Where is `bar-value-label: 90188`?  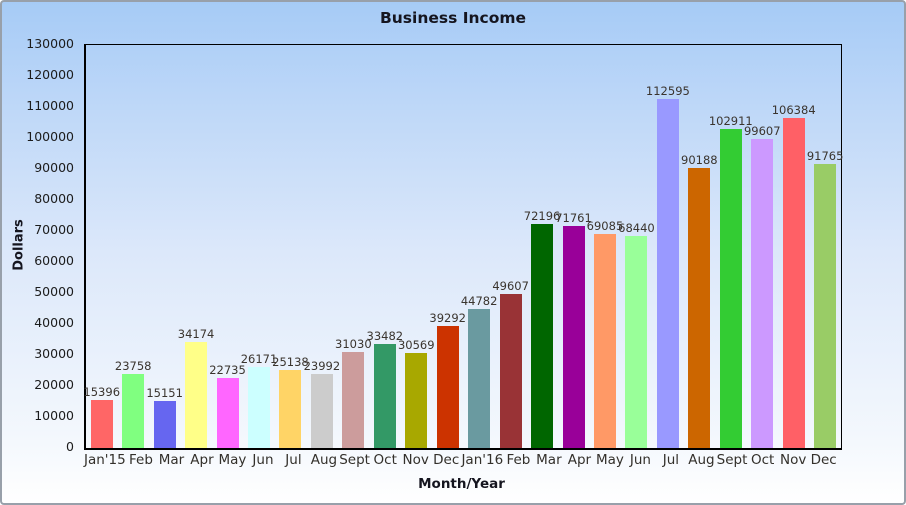 bar-value-label: 90188 is located at coordinates (699, 160).